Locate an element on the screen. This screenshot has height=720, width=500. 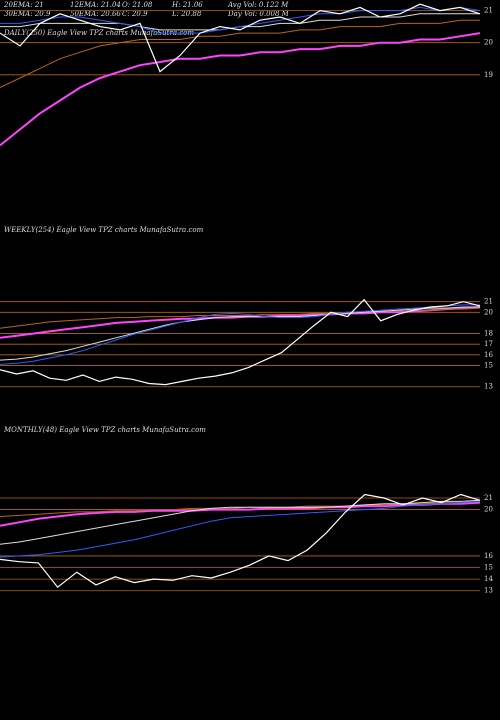
header-stat: L: 20.88 is located at coordinates (186, 14).